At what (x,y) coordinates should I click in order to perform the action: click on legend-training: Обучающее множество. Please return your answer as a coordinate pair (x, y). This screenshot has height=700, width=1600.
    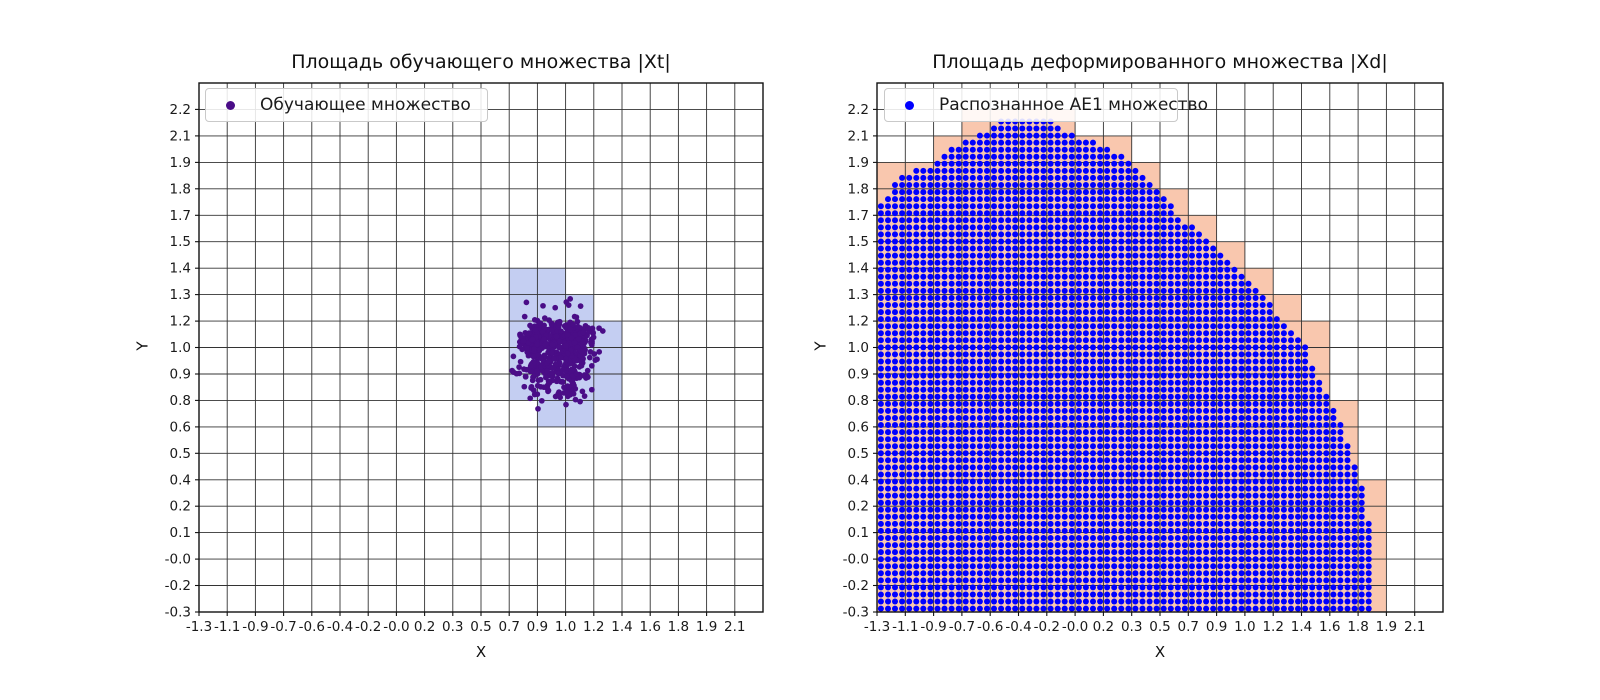
    Looking at the image, I should click on (346, 105).